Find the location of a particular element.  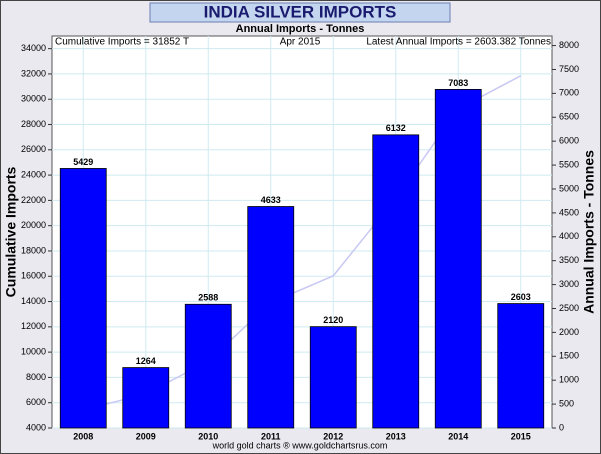

y2-tick-label: 5000 is located at coordinates (569, 188).